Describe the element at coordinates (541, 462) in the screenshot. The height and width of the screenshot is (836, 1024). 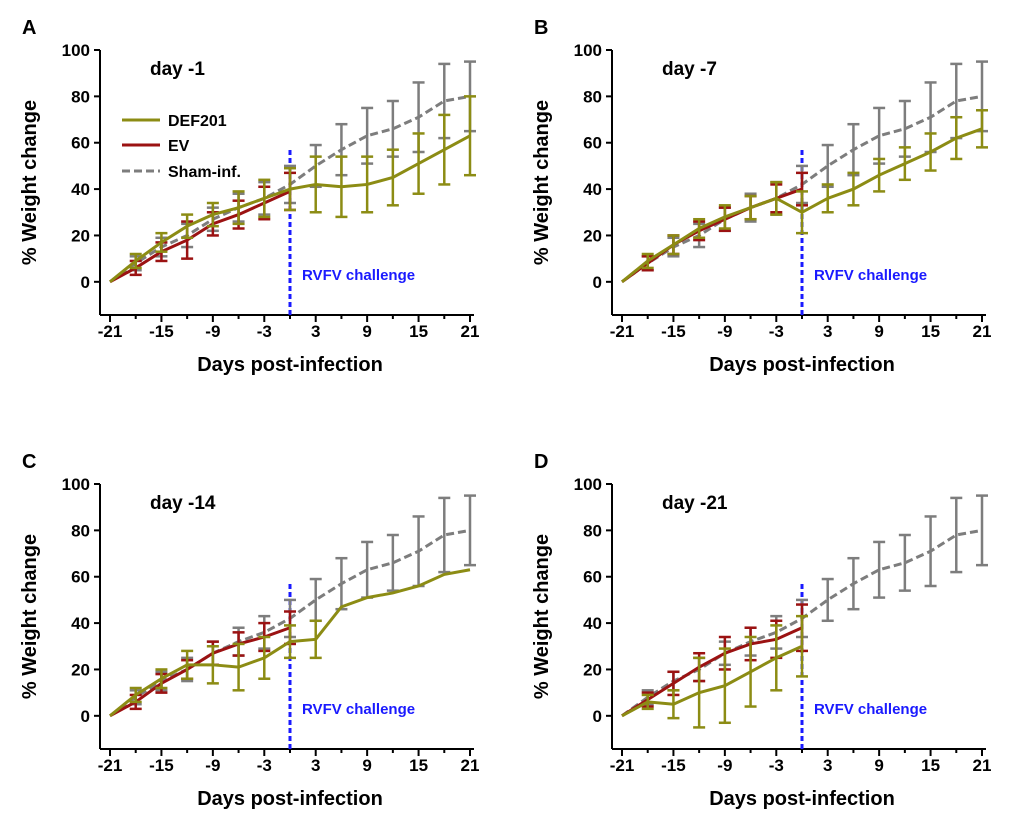
I see `panel-letter: D` at that location.